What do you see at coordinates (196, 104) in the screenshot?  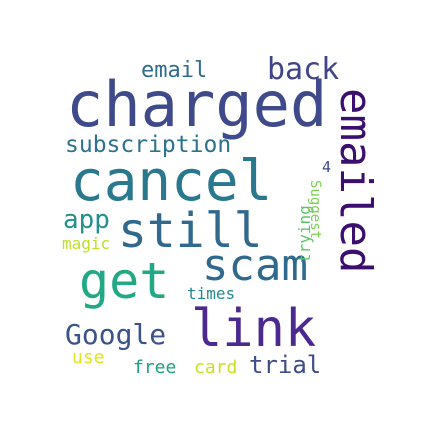 I see `word-charged: charged` at bounding box center [196, 104].